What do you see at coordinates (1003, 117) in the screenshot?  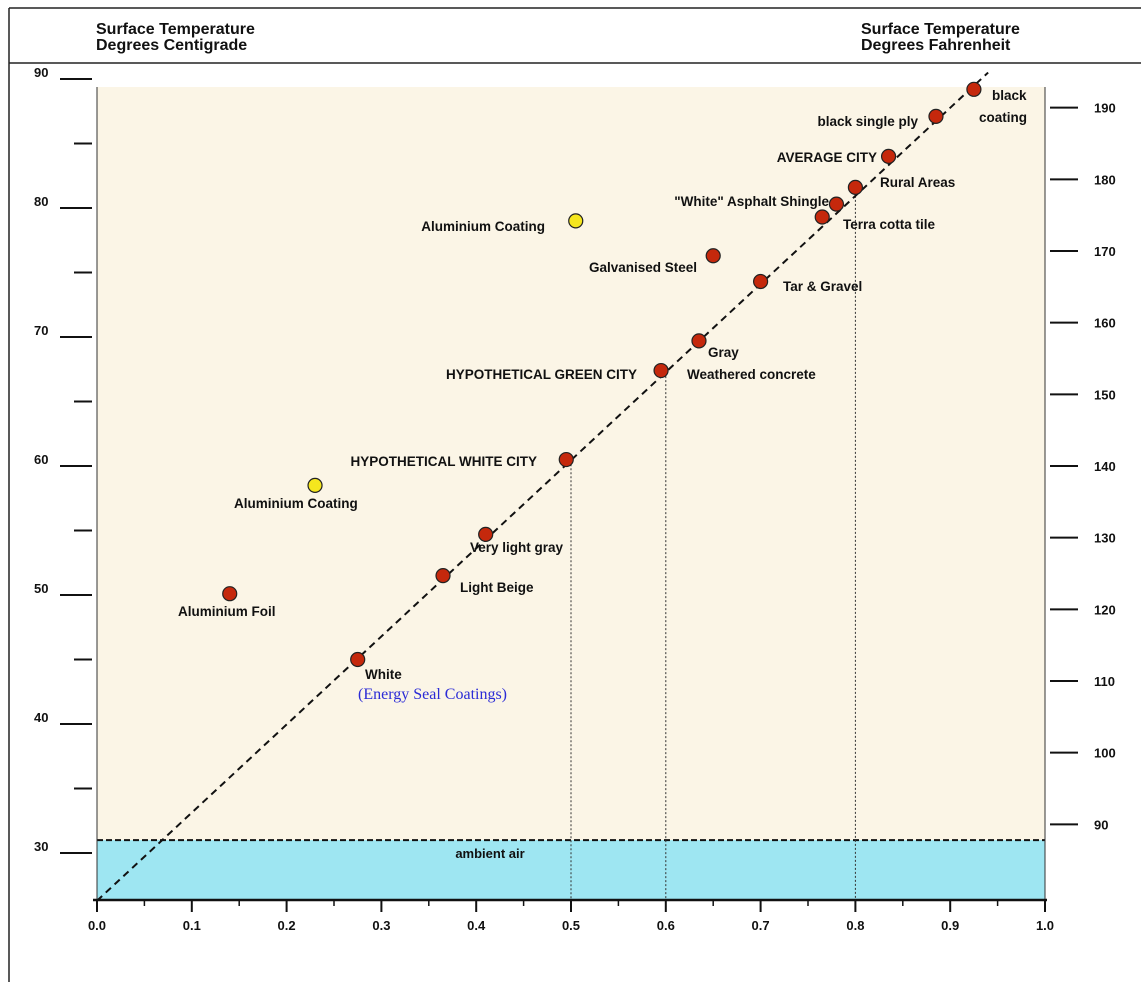 I see `coating-label: coating` at bounding box center [1003, 117].